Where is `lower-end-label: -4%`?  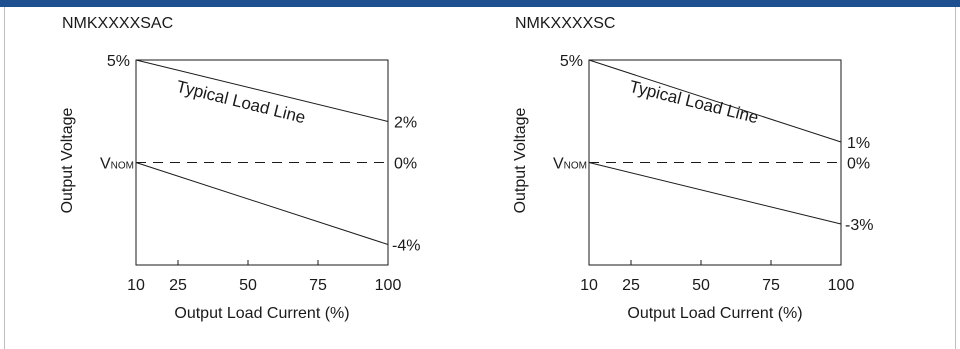 lower-end-label: -4% is located at coordinates (406, 246).